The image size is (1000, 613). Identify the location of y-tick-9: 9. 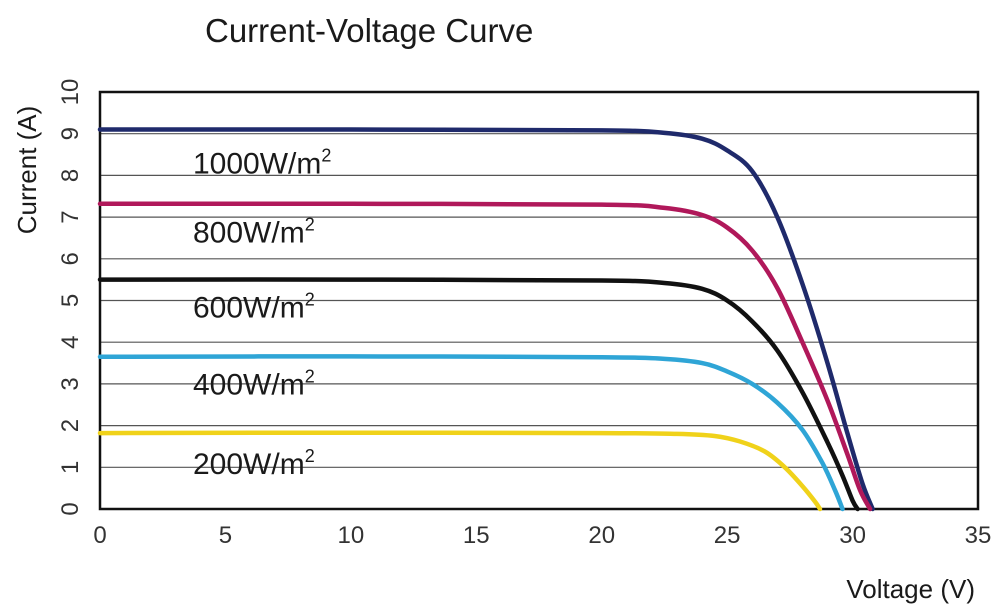
(70, 133).